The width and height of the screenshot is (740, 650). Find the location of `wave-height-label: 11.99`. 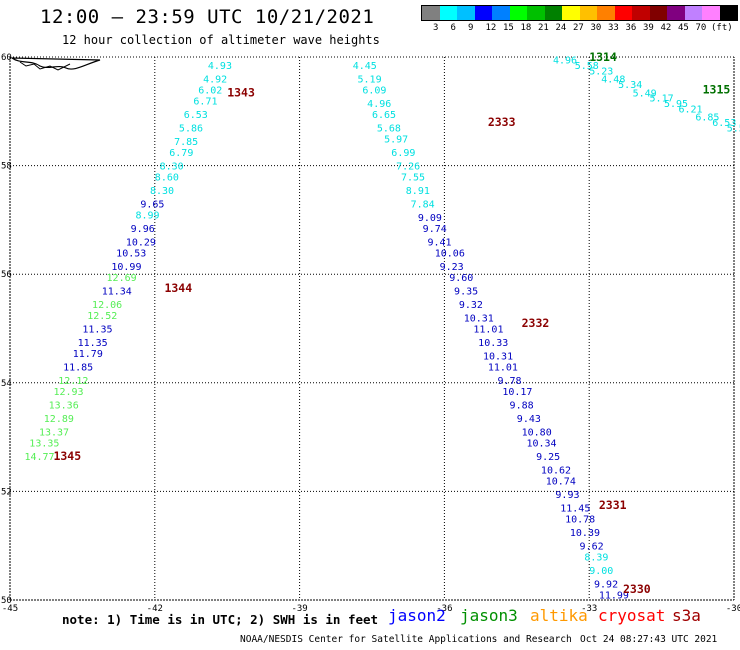

wave-height-label: 11.99 is located at coordinates (614, 596).